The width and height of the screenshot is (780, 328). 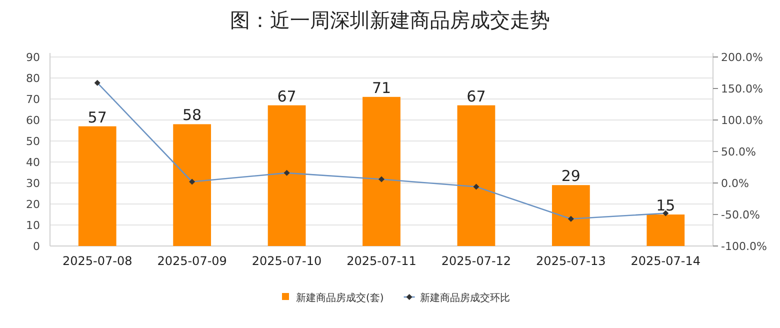 What do you see at coordinates (33, 99) in the screenshot?
I see `y-tick-label: 70` at bounding box center [33, 99].